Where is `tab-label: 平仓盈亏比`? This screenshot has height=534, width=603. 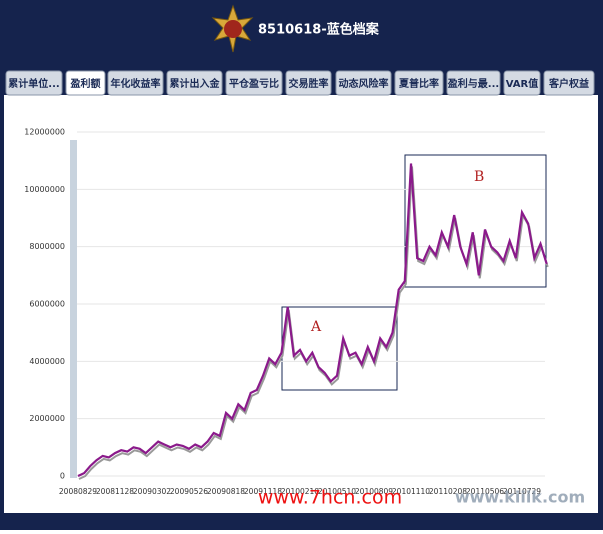
tab-label: 平仓盈亏比 is located at coordinates (254, 83).